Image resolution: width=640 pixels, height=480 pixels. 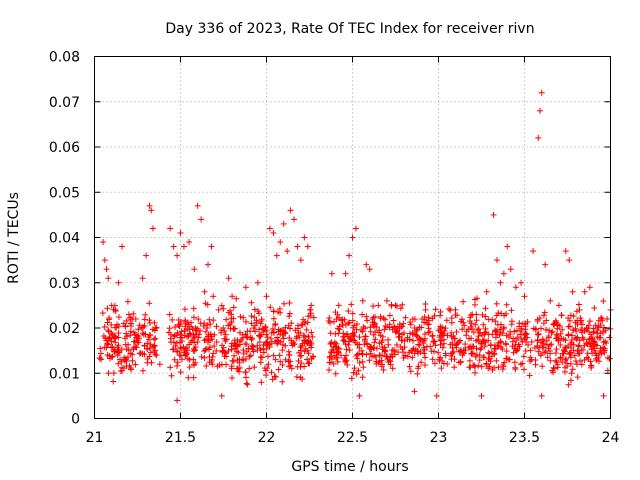 I want to click on x-tick-label: 23.5, so click(x=524, y=438).